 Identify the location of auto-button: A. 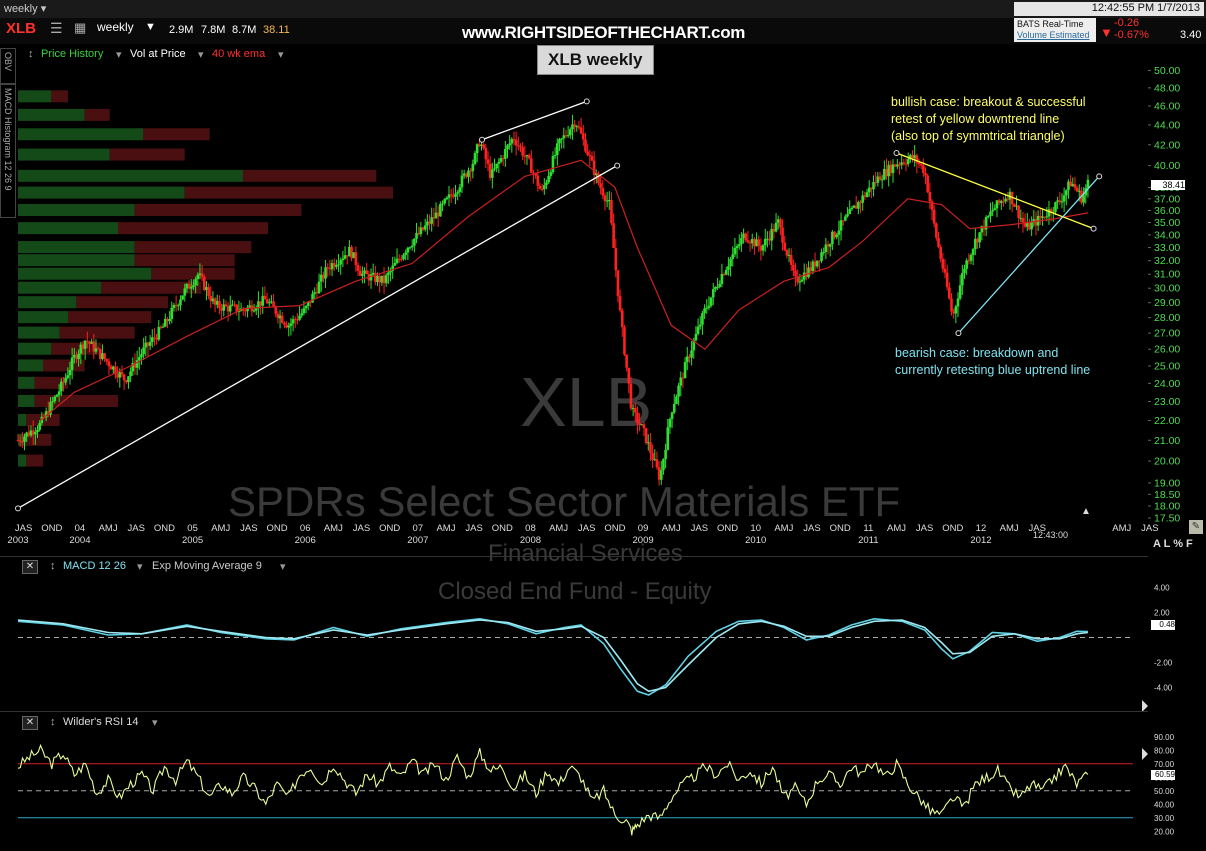
(1157, 544).